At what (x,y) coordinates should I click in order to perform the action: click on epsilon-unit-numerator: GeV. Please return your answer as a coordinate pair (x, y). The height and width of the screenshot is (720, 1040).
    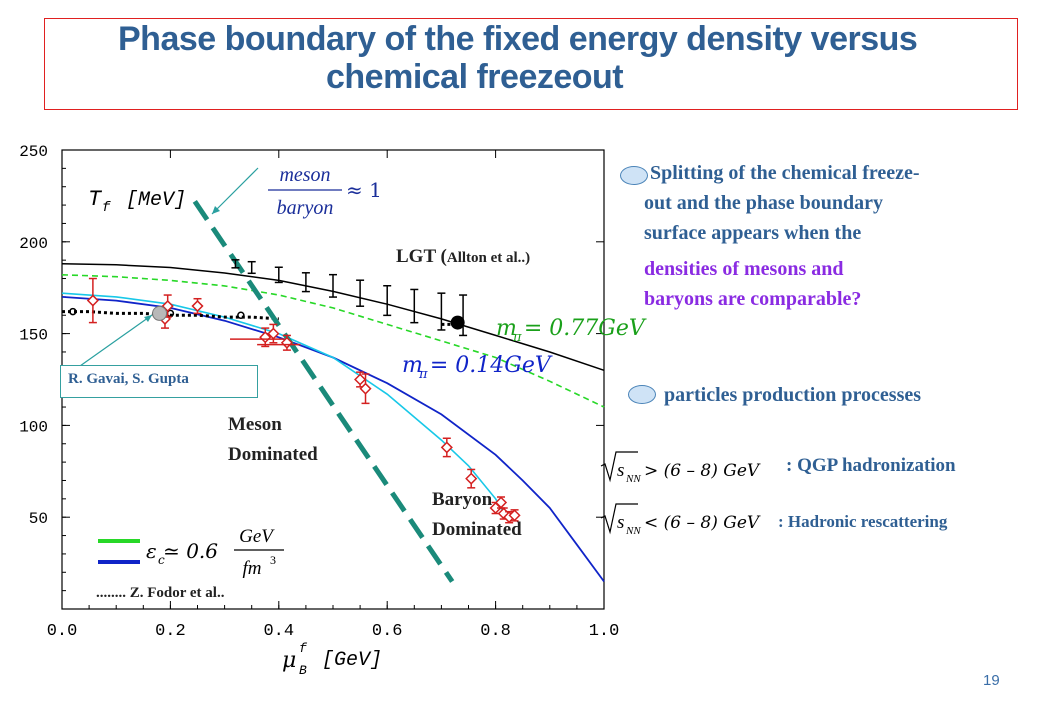
    Looking at the image, I should click on (257, 536).